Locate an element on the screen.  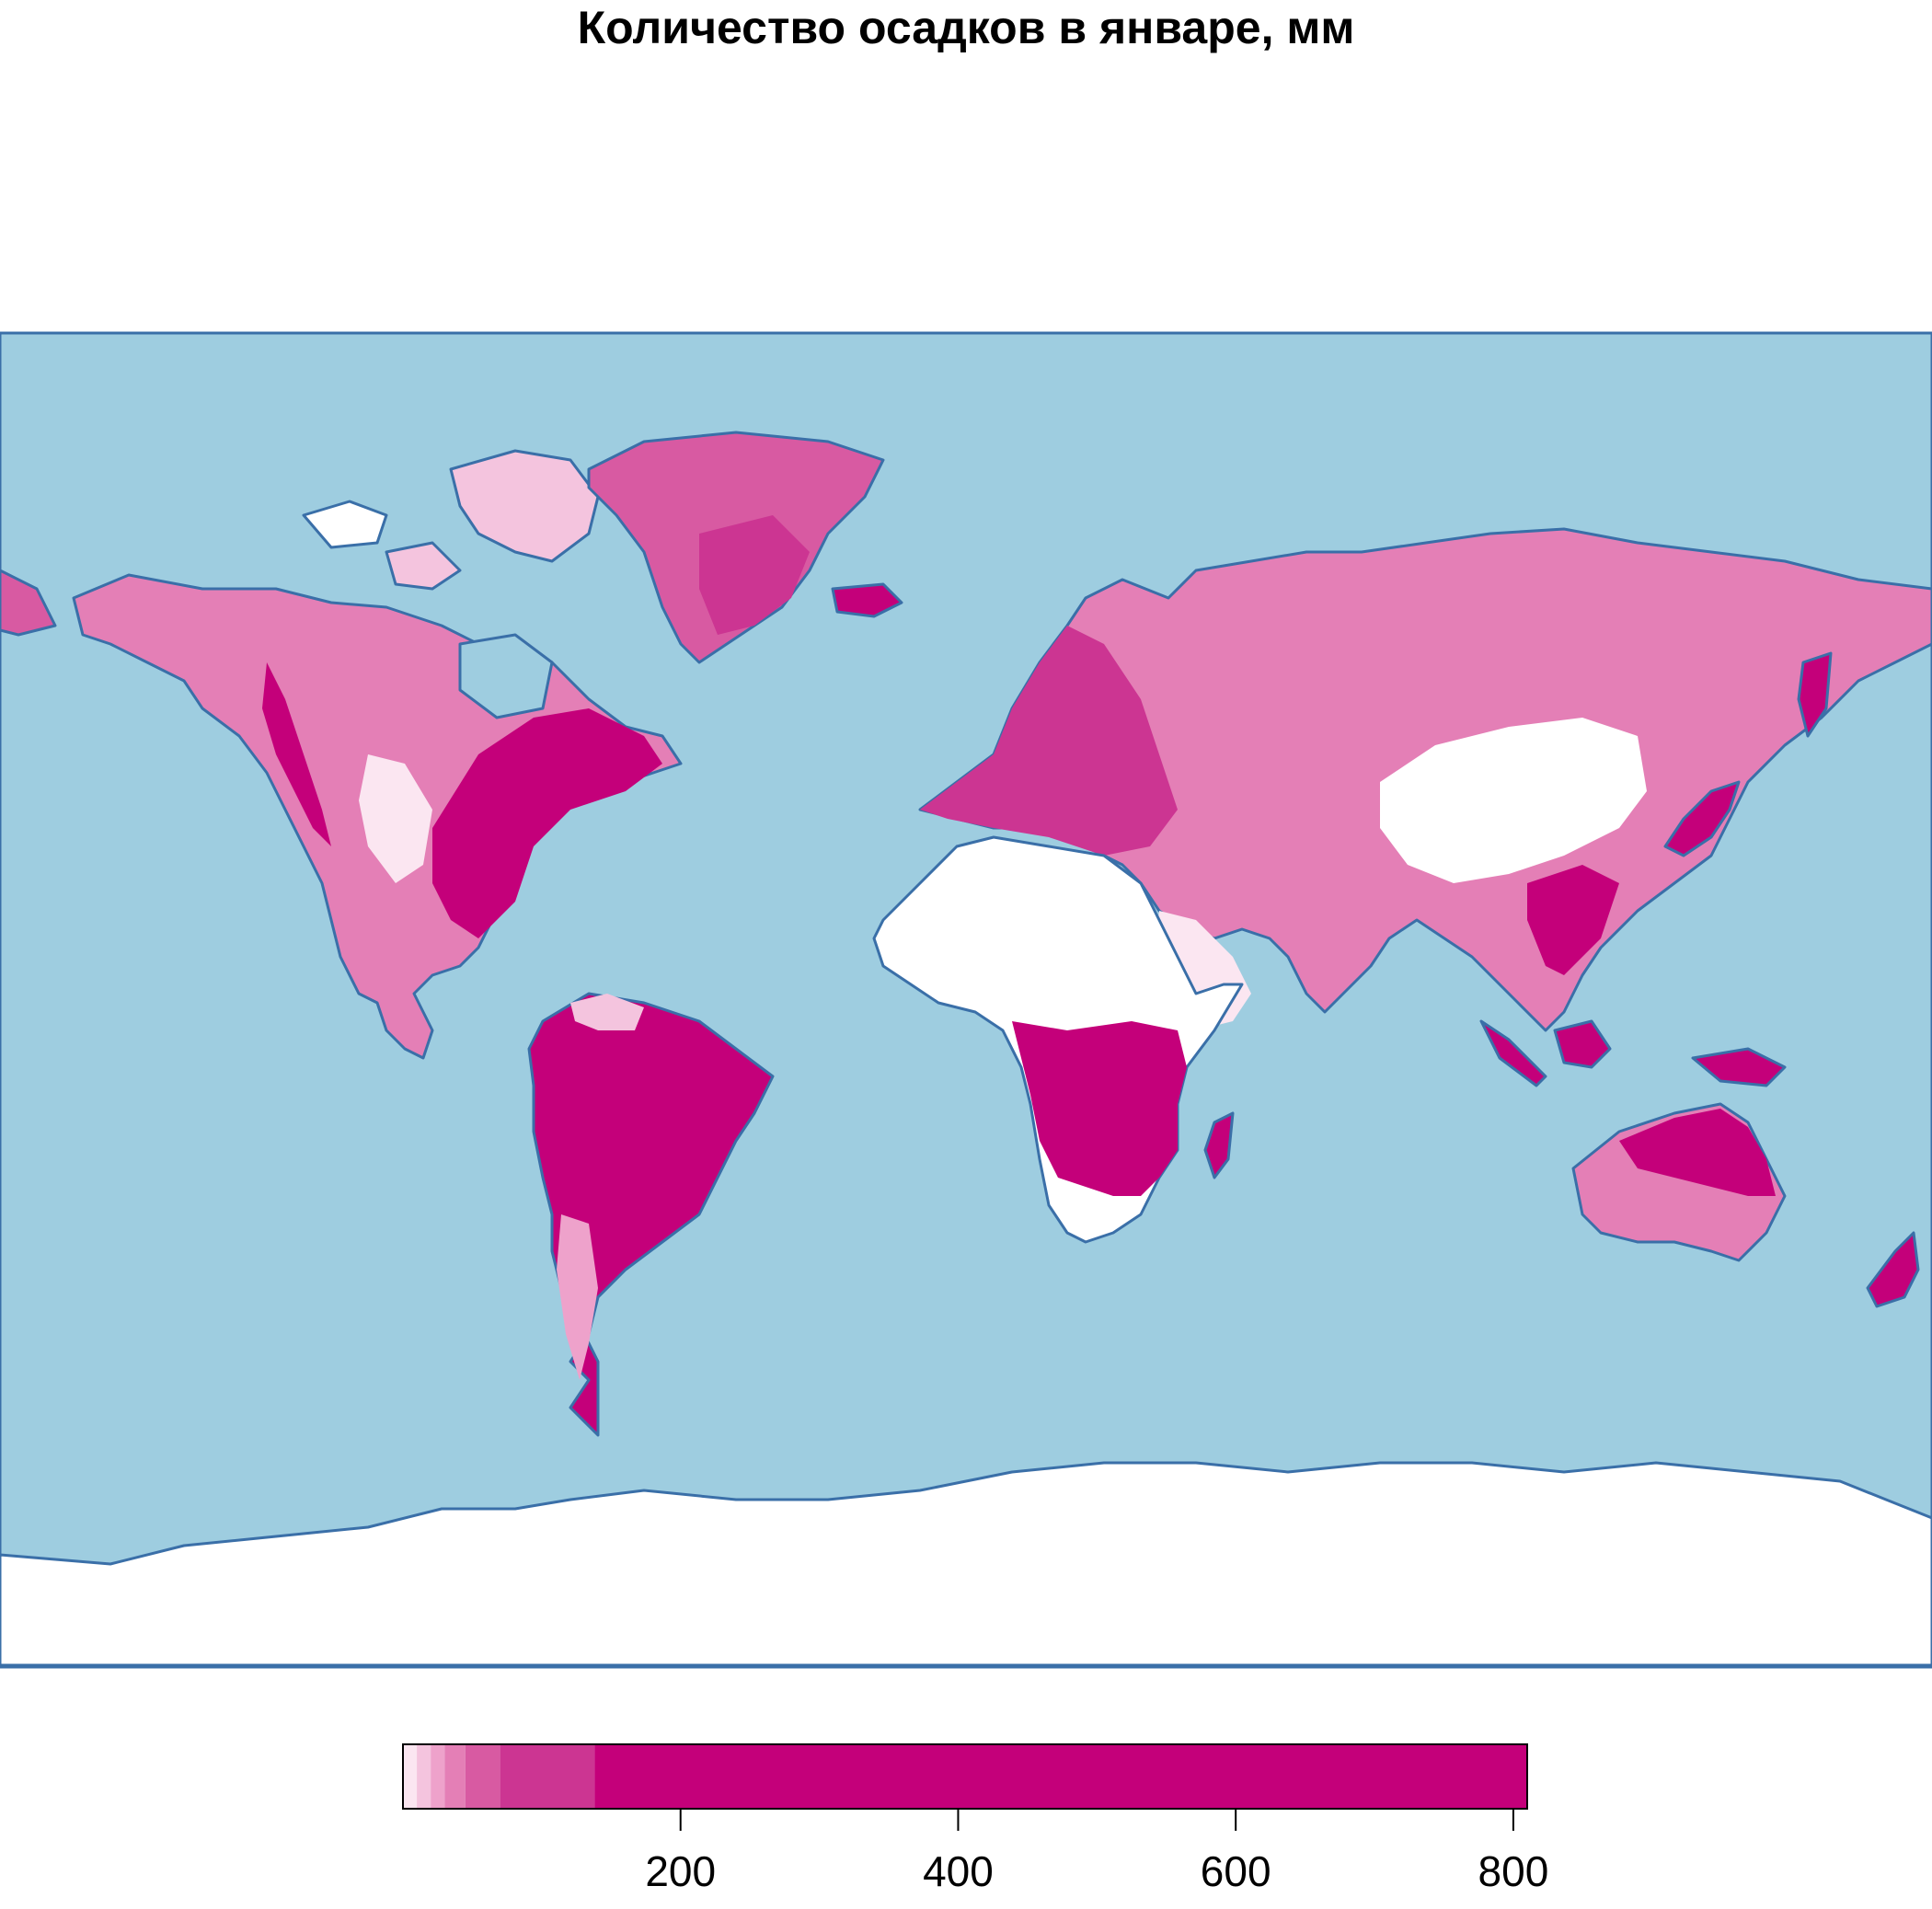
legend-tick-label-200: 200 is located at coordinates (680, 1871).